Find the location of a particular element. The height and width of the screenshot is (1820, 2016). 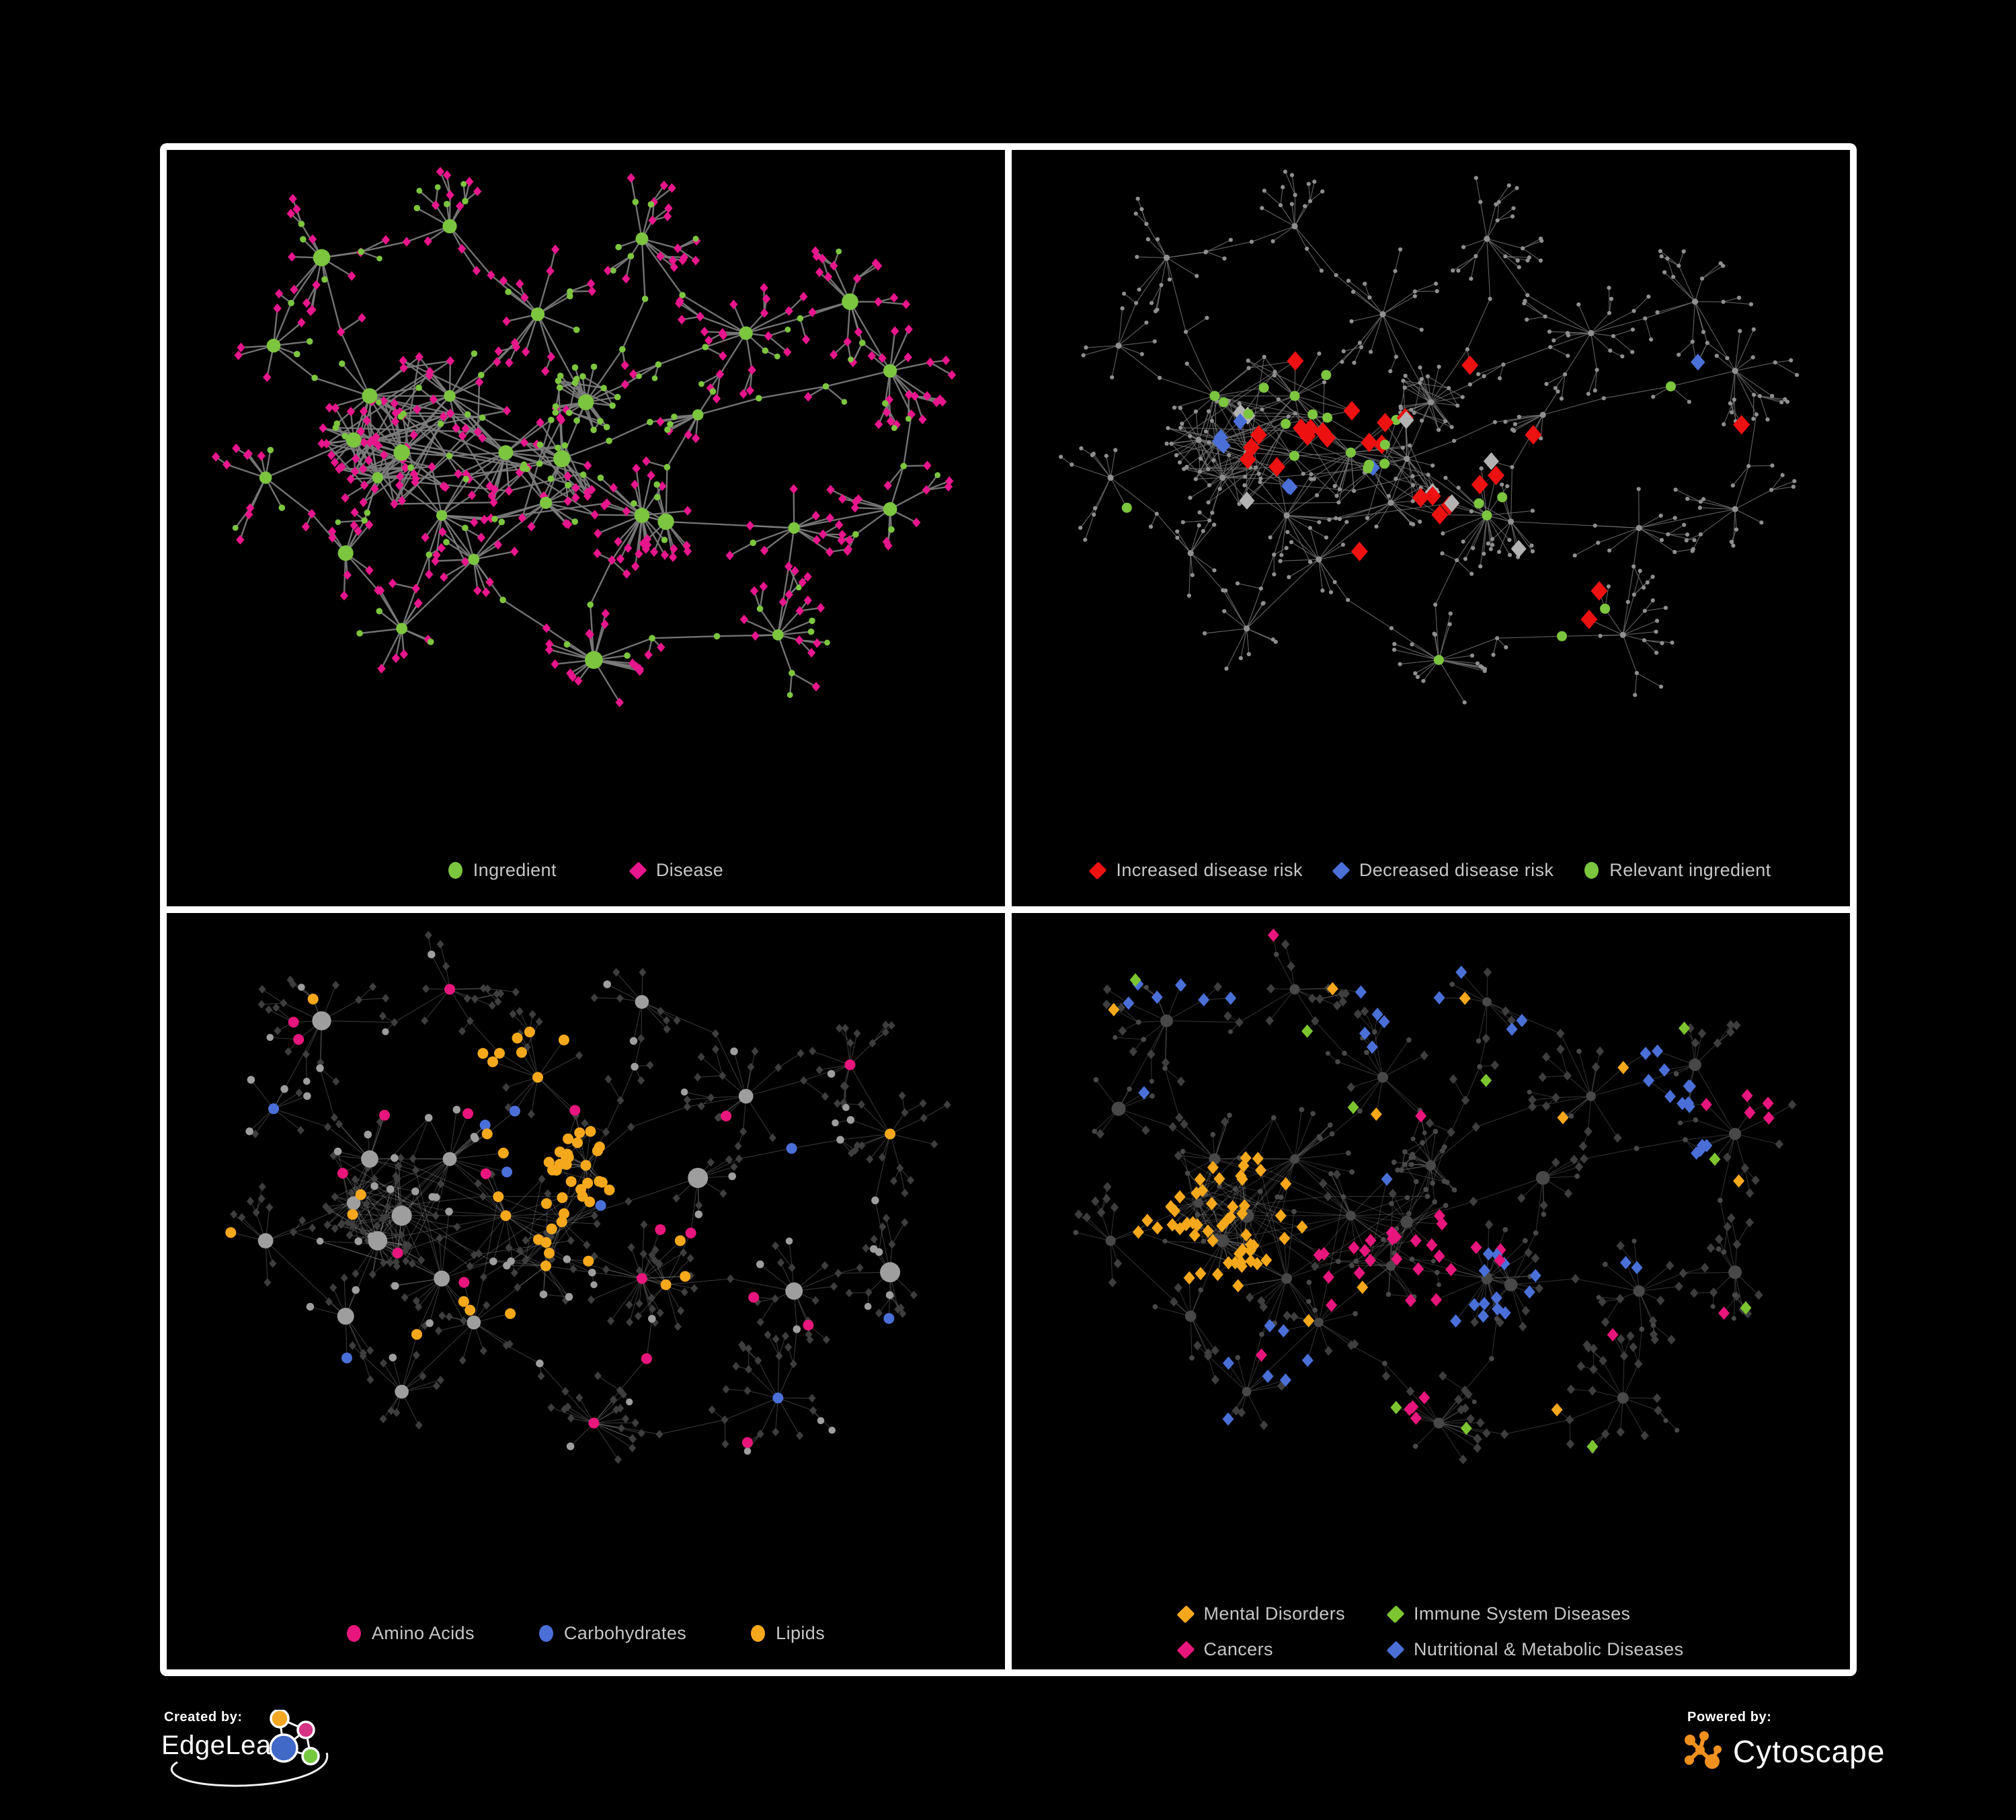

network-graph-disease-categories is located at coordinates (1435, 1196).